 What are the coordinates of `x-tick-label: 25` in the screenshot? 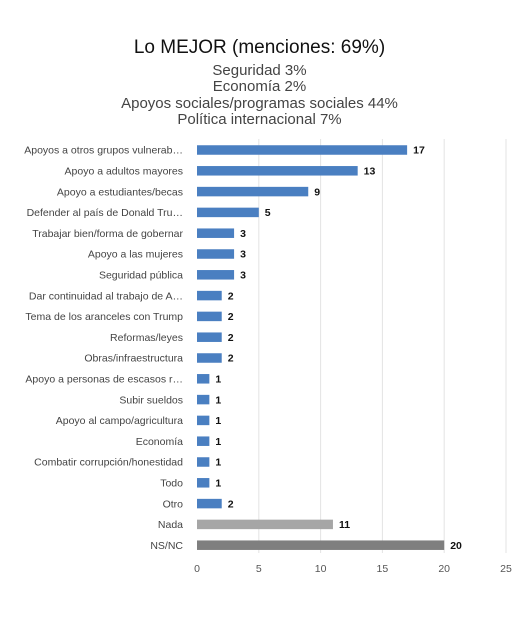 It's located at (506, 569).